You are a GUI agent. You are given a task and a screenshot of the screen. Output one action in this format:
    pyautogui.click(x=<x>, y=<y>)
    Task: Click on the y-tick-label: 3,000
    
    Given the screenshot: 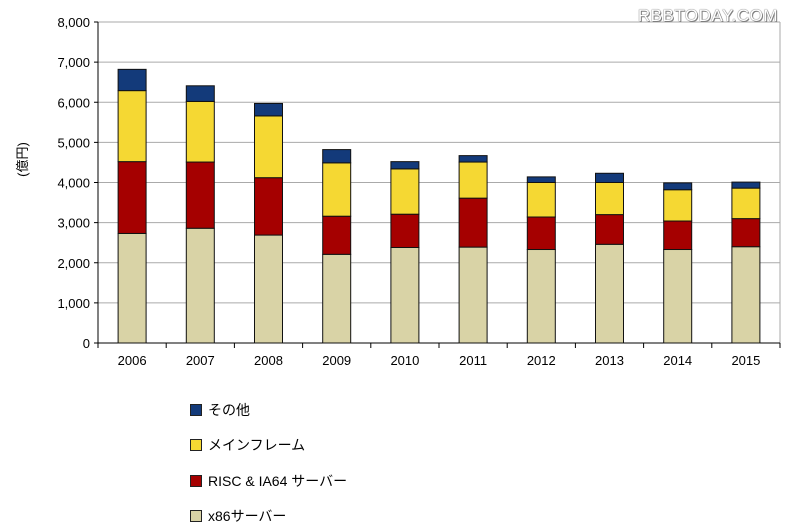 What is the action you would take?
    pyautogui.click(x=73, y=223)
    